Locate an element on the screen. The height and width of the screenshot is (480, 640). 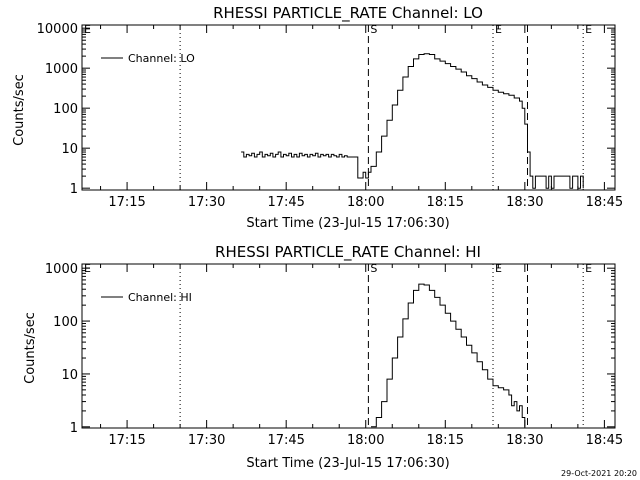
lo-x-tick-label: 18:00 is located at coordinates (365, 202).